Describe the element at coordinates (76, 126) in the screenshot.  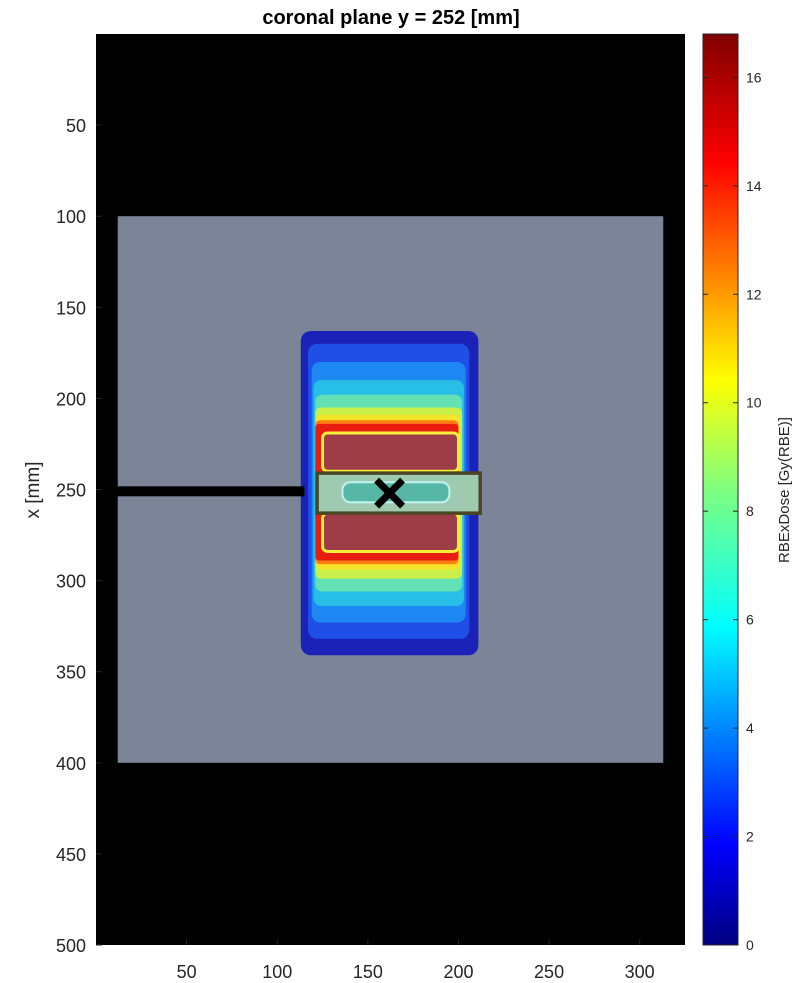
I see `y-tick-label-50: 50` at that location.